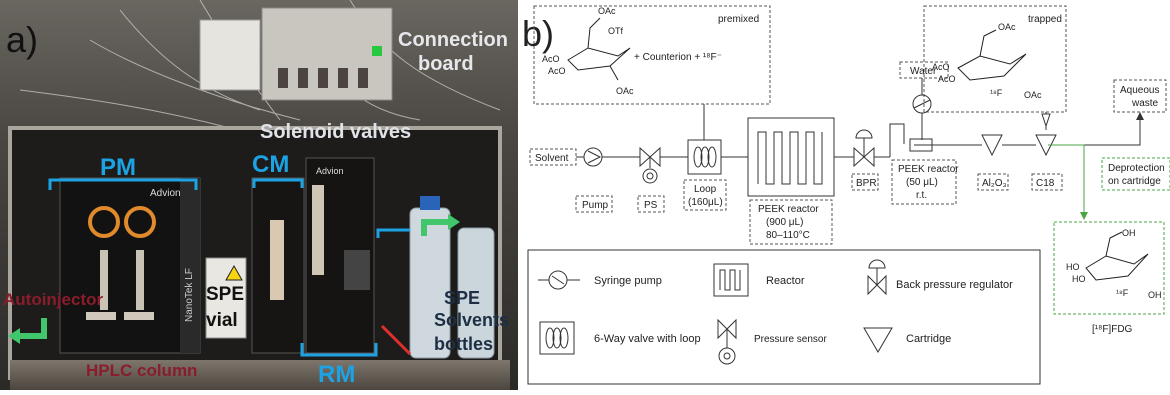 The image size is (1170, 395). What do you see at coordinates (330, 171) in the screenshot?
I see `advion-label-2: Advion` at bounding box center [330, 171].